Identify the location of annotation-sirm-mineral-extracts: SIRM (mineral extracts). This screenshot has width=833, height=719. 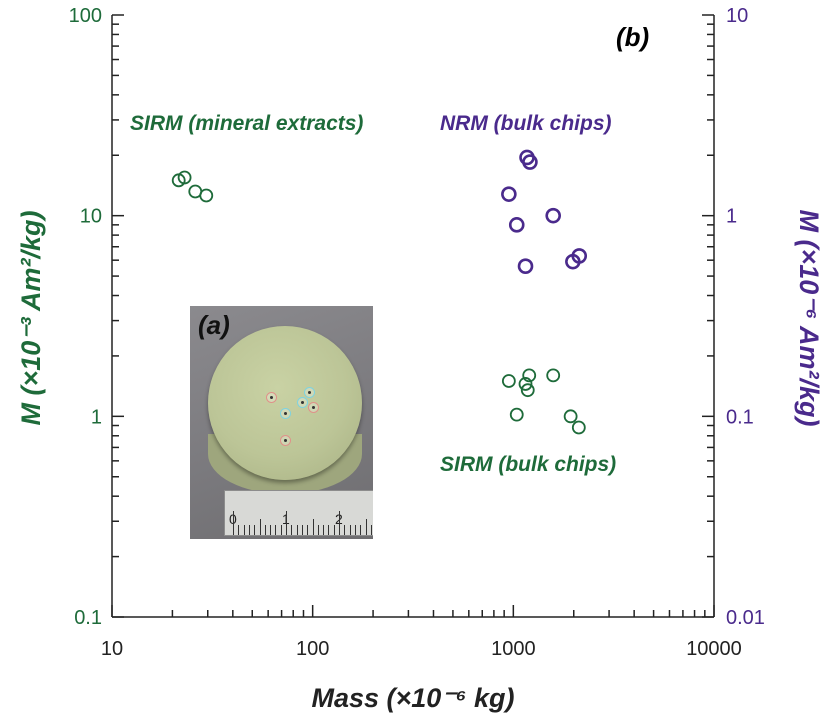
(246, 123).